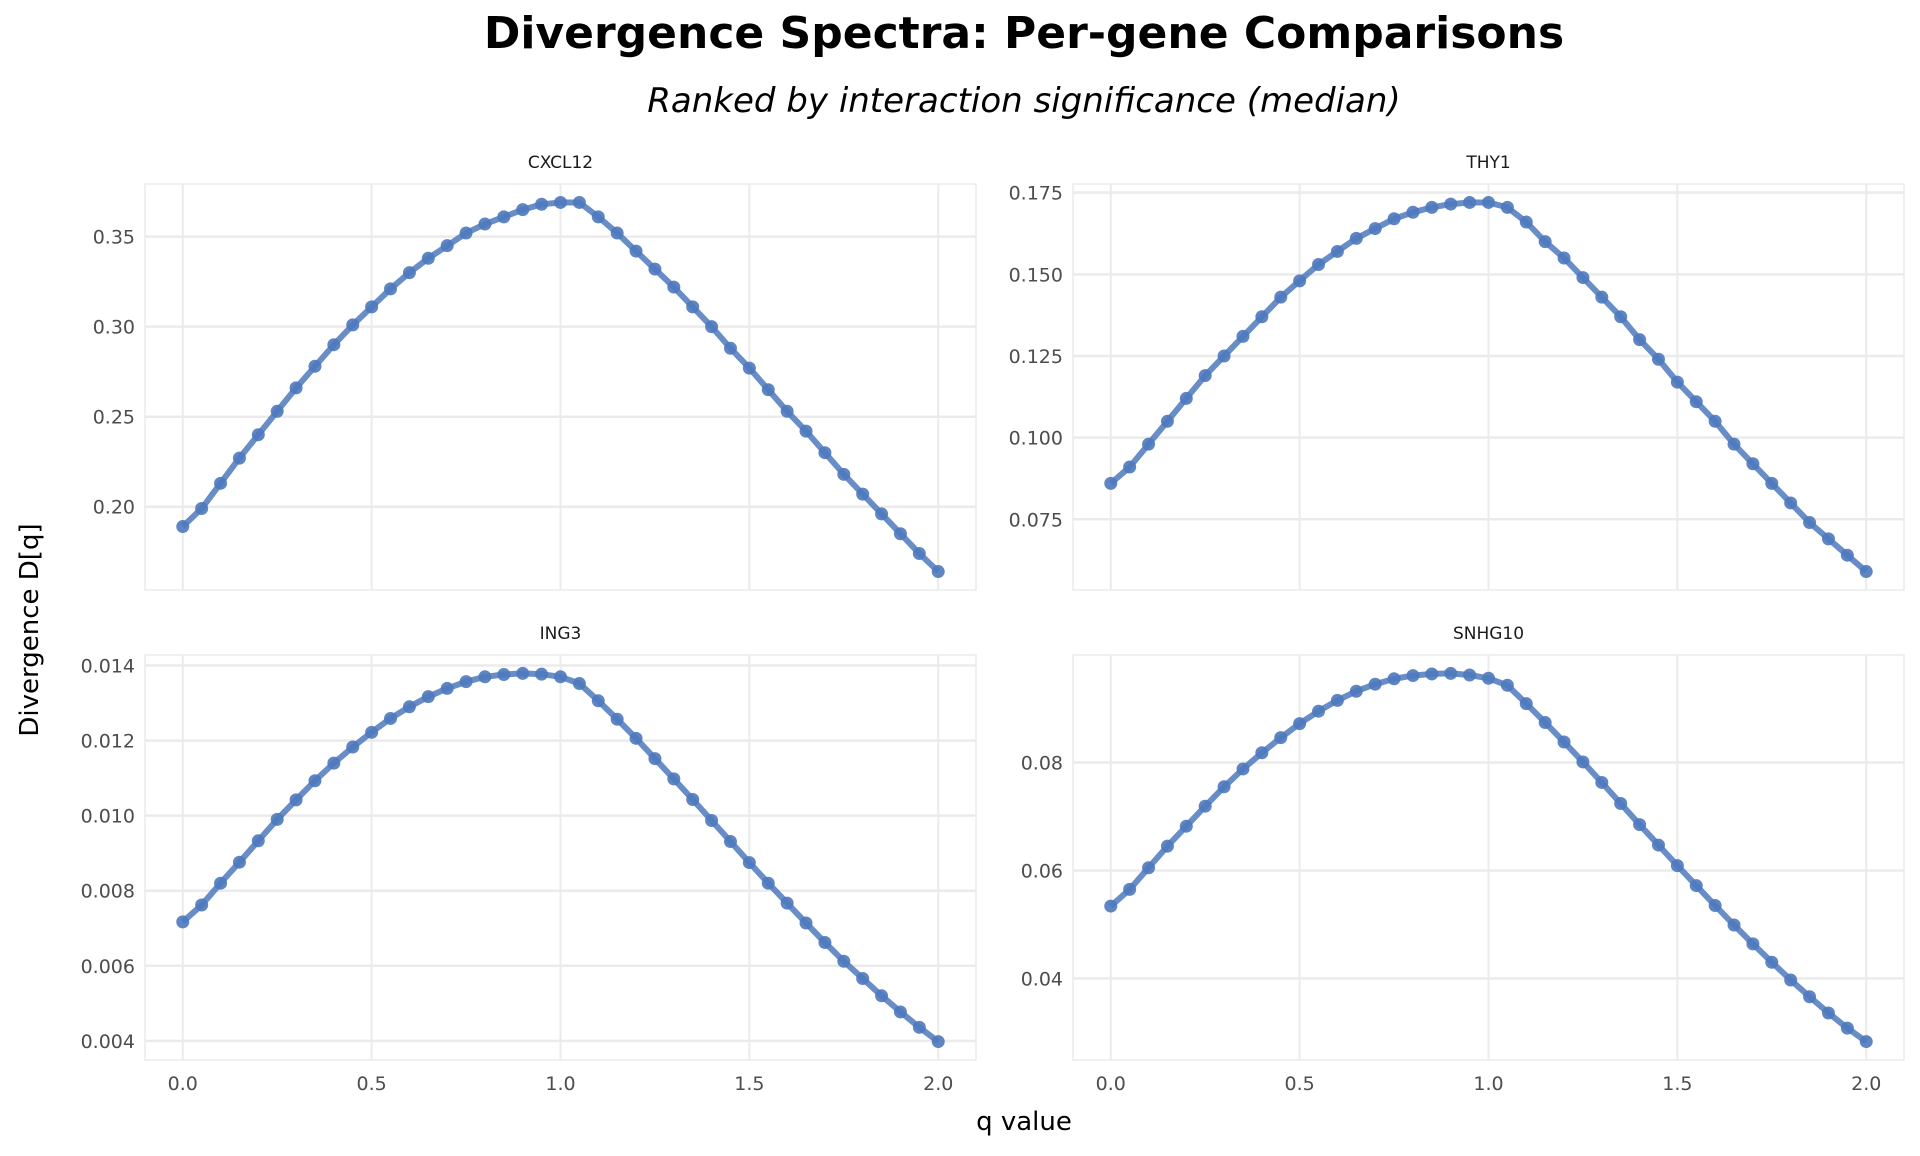 This screenshot has width=1920, height=1156. I want to click on x-tick-label: 1.0, so click(1488, 1084).